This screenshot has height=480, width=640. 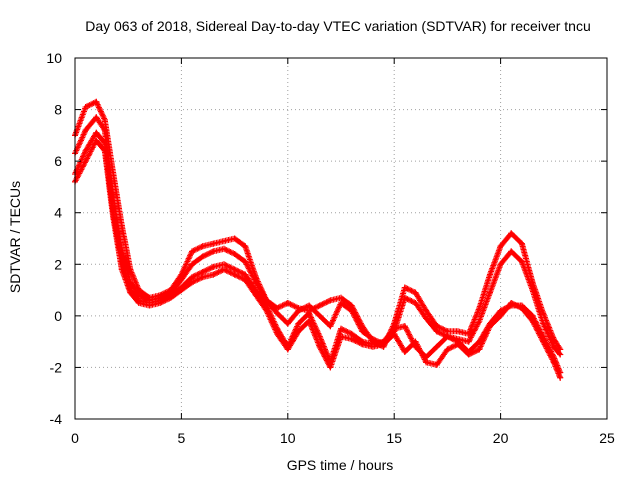 What do you see at coordinates (182, 438) in the screenshot?
I see `x-tick-label: 5` at bounding box center [182, 438].